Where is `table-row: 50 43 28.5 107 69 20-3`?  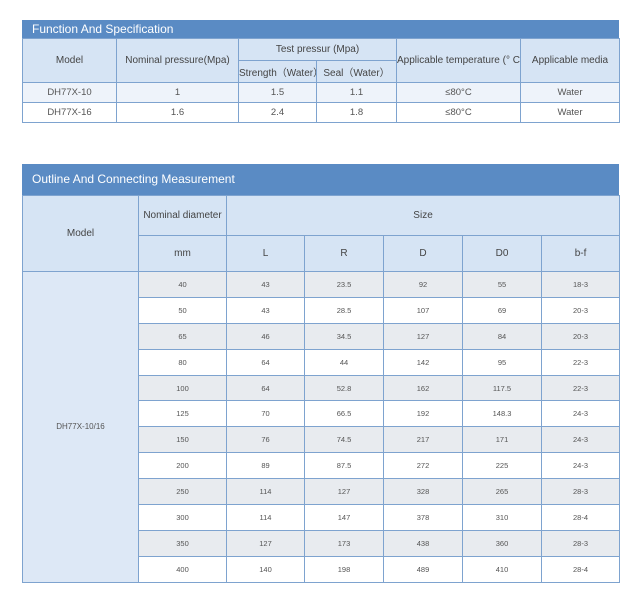
table-row: 50 43 28.5 107 69 20-3 is located at coordinates (322, 310).